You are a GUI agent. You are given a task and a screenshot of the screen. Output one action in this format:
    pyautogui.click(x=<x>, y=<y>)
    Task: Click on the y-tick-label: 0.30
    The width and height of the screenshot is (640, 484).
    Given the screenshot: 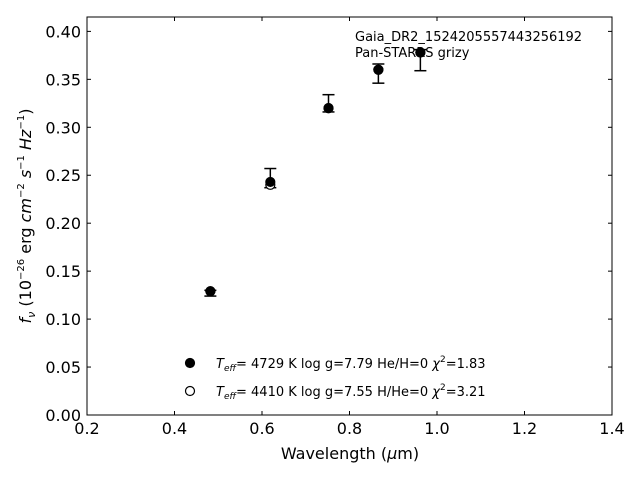 What is the action you would take?
    pyautogui.click(x=63, y=127)
    